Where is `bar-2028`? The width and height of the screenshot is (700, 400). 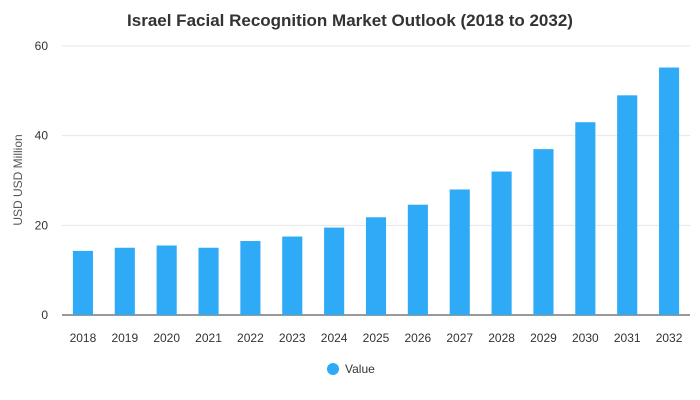 bar-2028 is located at coordinates (501, 243).